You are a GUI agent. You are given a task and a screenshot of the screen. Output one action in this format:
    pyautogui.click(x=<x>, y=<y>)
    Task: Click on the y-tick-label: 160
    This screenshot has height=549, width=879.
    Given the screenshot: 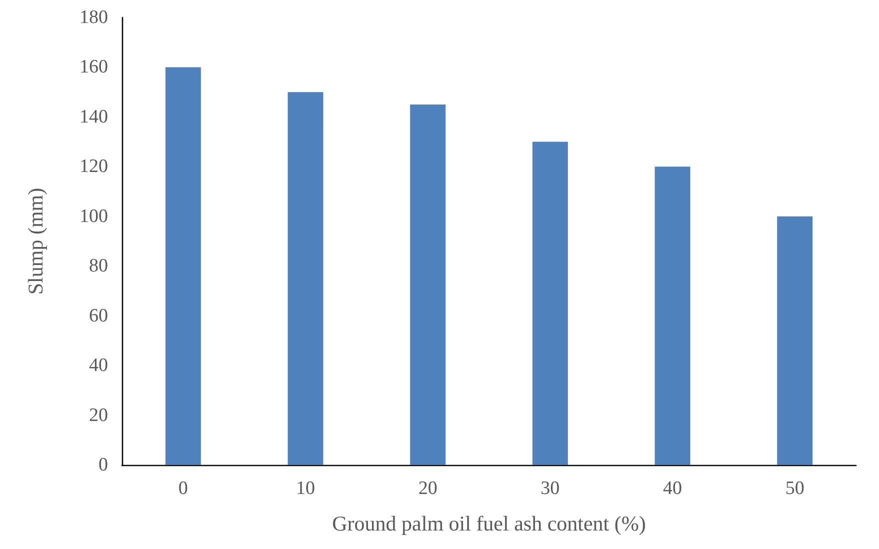 What is the action you would take?
    pyautogui.click(x=94, y=67)
    